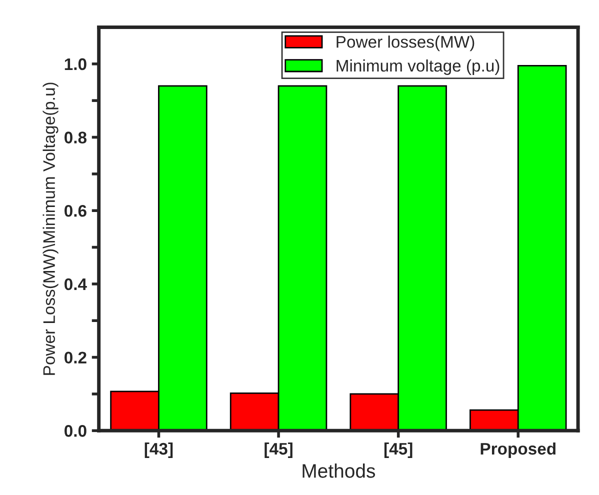 This screenshot has width=599, height=495. Describe the element at coordinates (75, 358) in the screenshot. I see `y-tick-label: 0.2` at that location.